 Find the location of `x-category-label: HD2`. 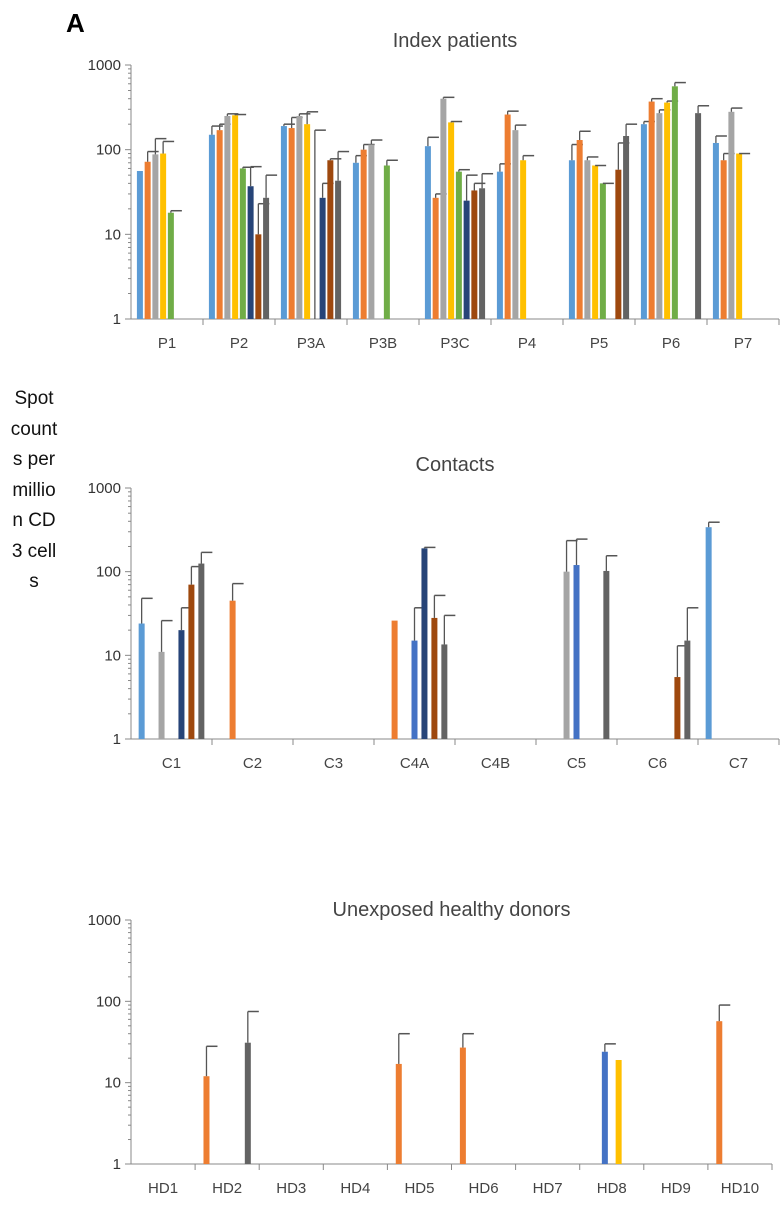

x-category-label: HD2 is located at coordinates (227, 1188).